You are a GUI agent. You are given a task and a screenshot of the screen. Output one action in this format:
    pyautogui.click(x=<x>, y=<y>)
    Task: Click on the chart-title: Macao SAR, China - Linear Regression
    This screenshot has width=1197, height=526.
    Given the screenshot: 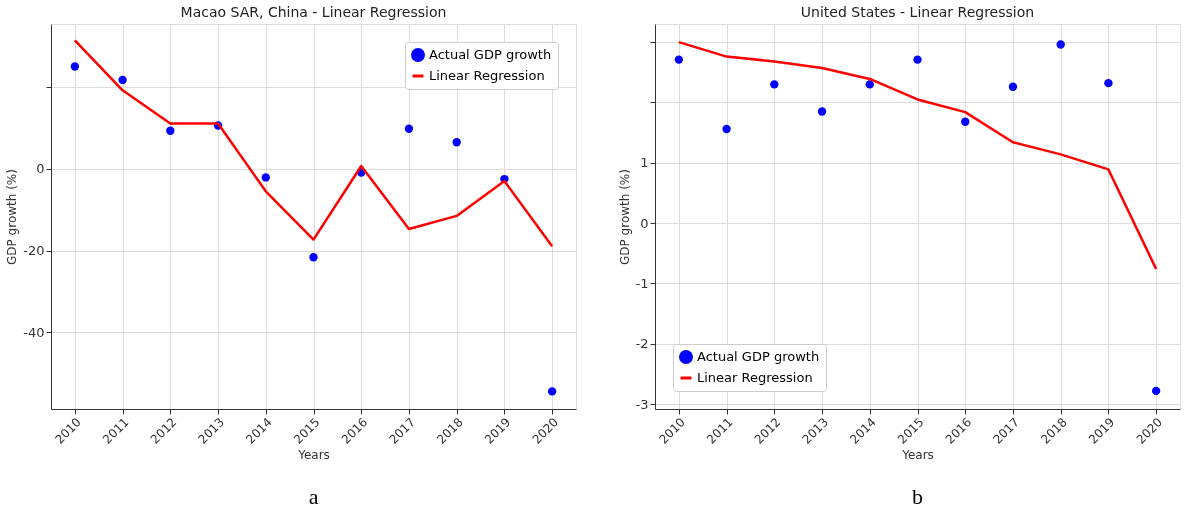 What is the action you would take?
    pyautogui.click(x=313, y=12)
    